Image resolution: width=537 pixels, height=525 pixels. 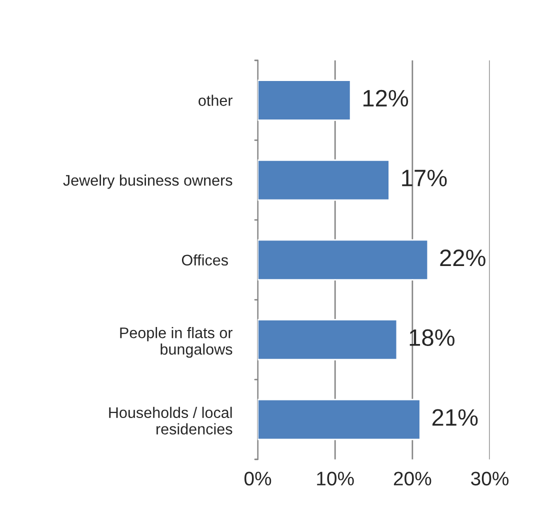 What do you see at coordinates (176, 342) in the screenshot?
I see `y-tick-label: People in flats or bungalows` at bounding box center [176, 342].